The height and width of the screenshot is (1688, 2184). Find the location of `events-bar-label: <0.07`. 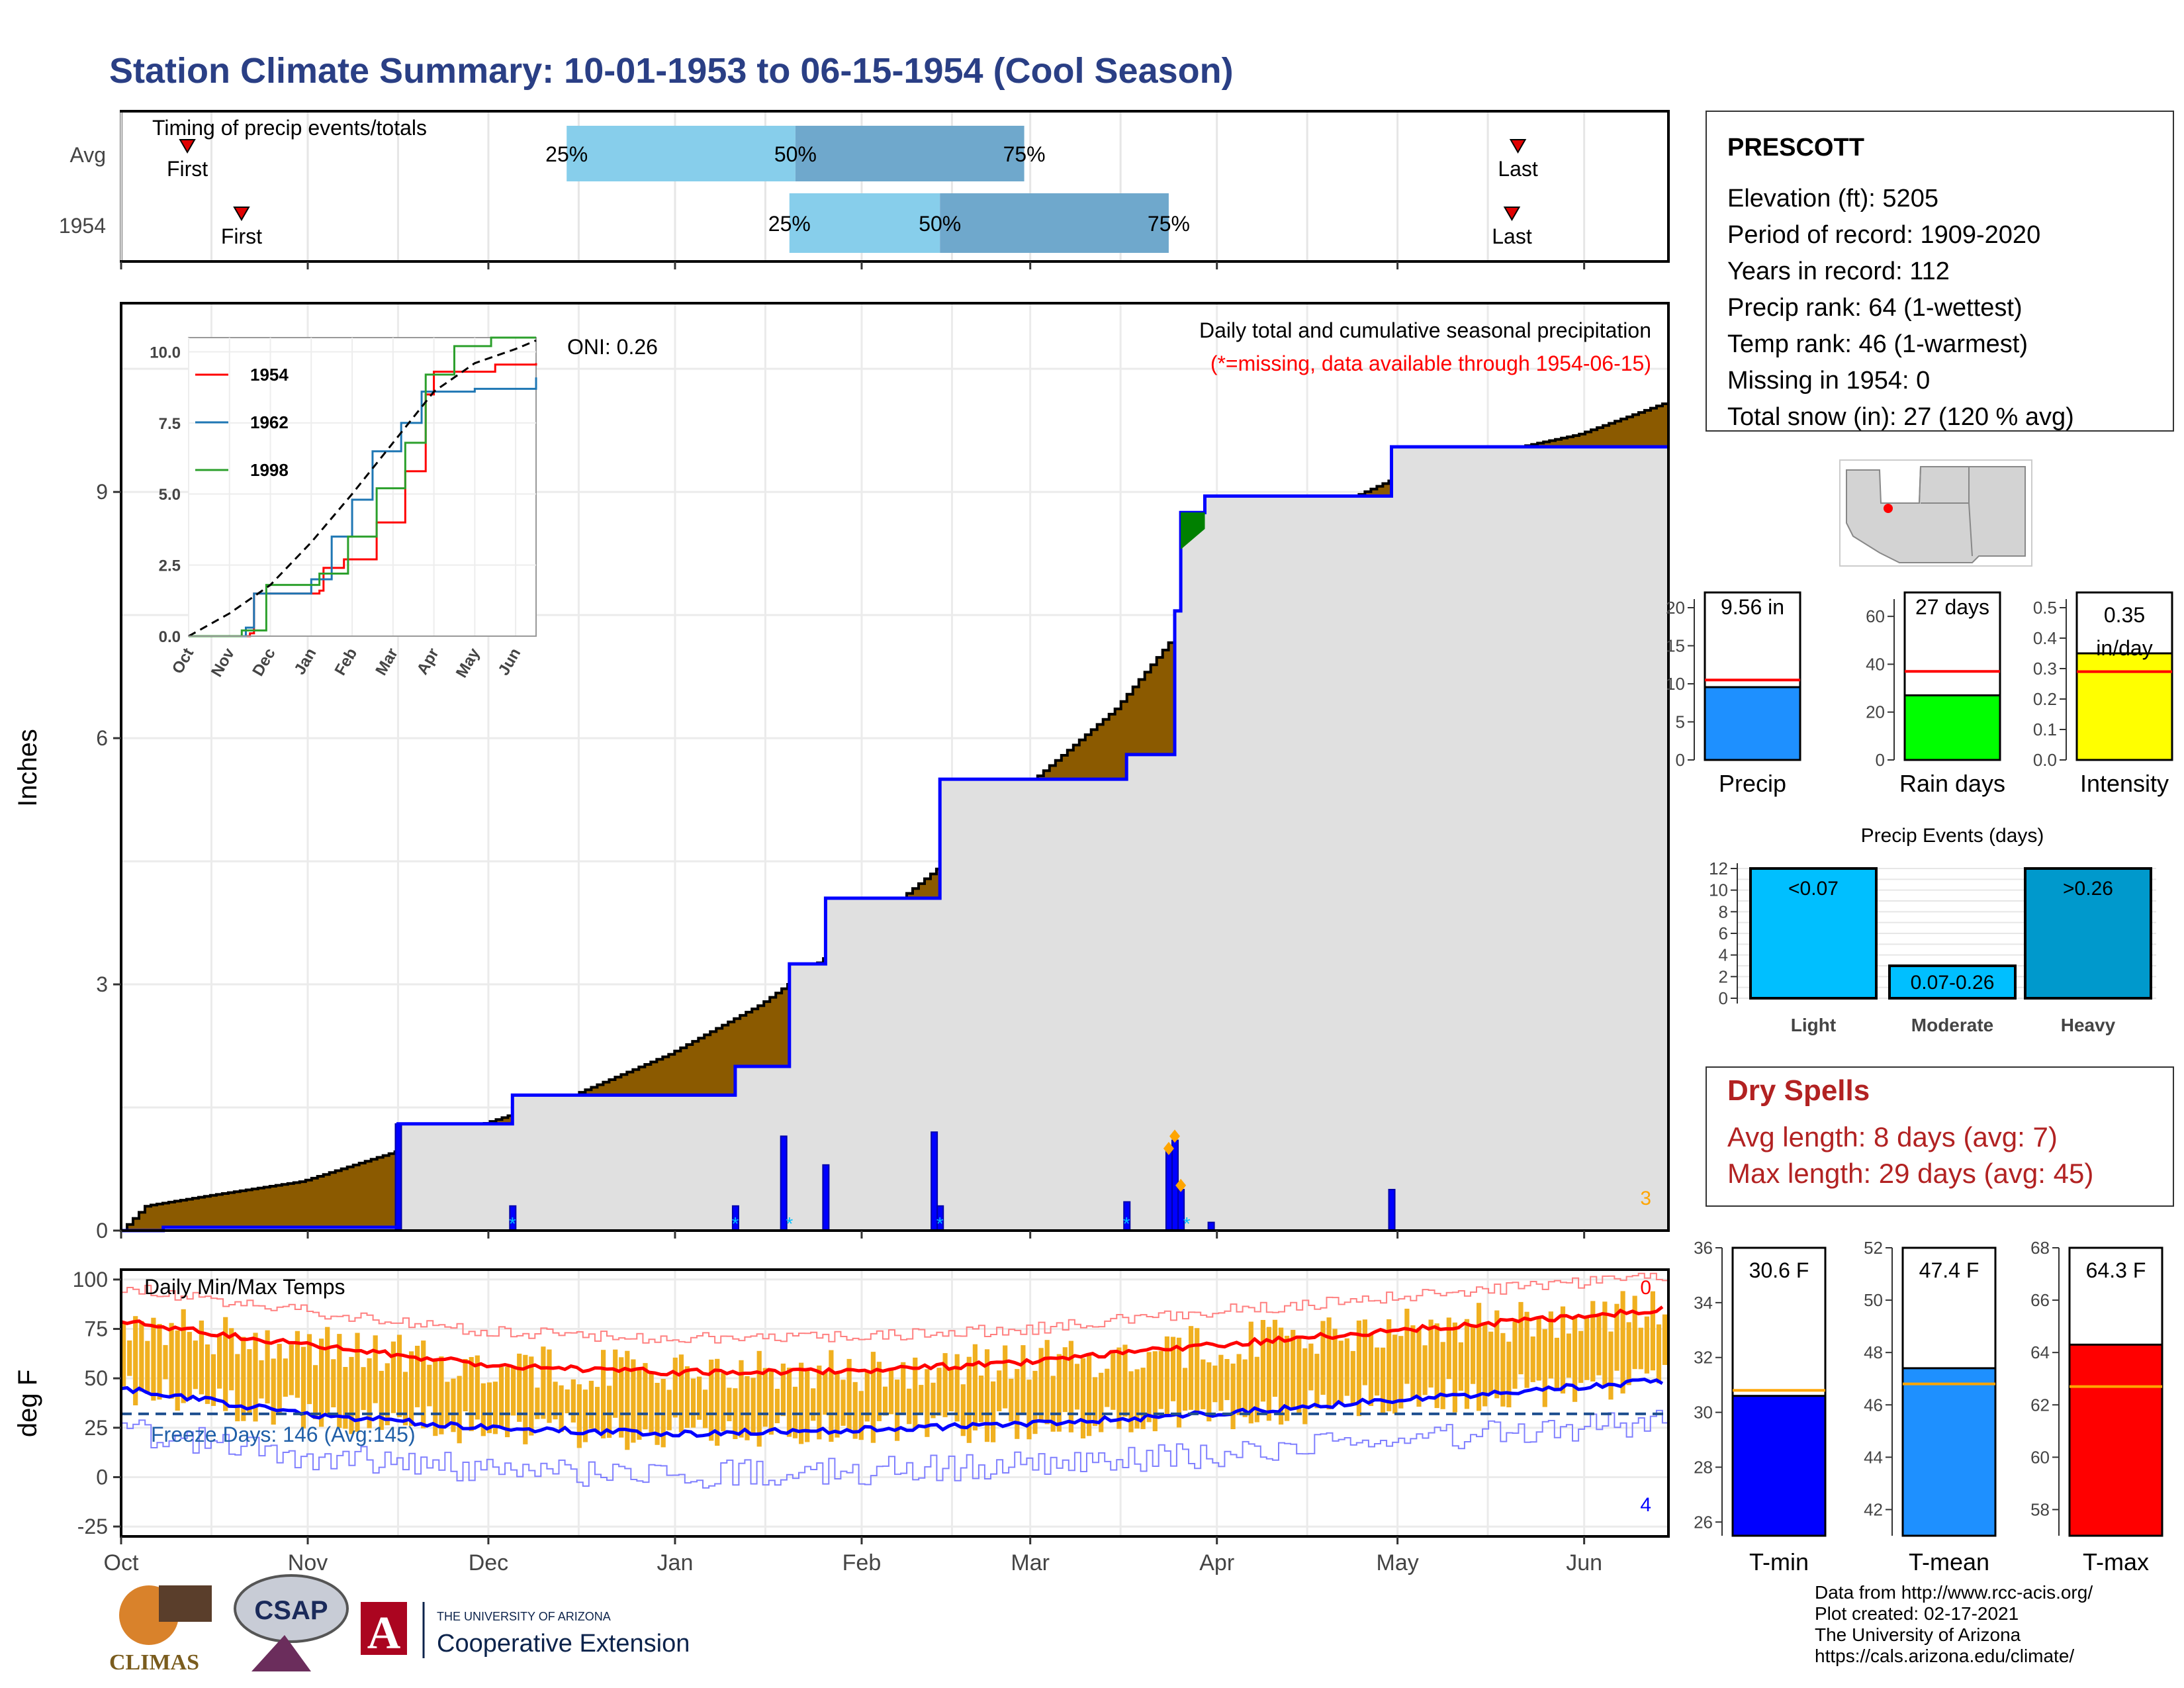

events-bar-label: <0.07 is located at coordinates (1814, 889).